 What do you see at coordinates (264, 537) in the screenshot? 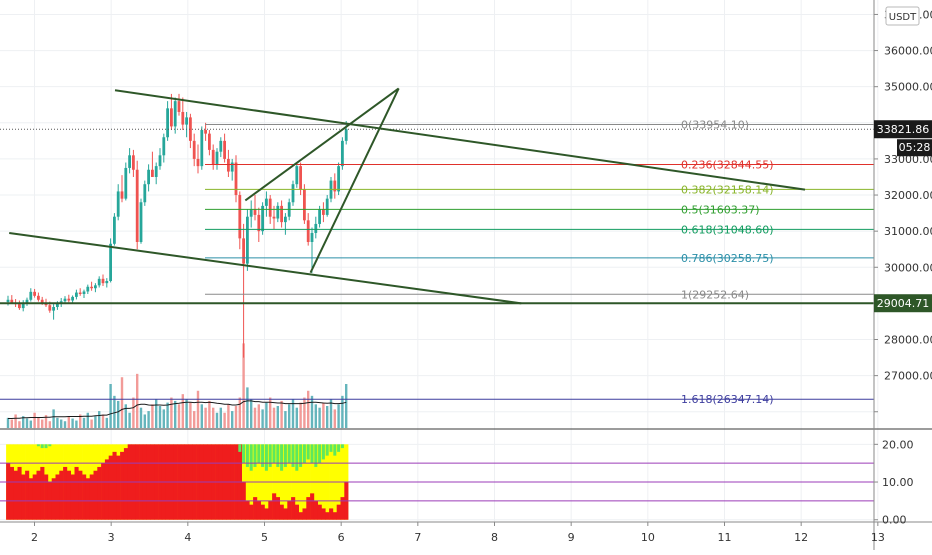
I see `time-tick-label: 5` at bounding box center [264, 537].